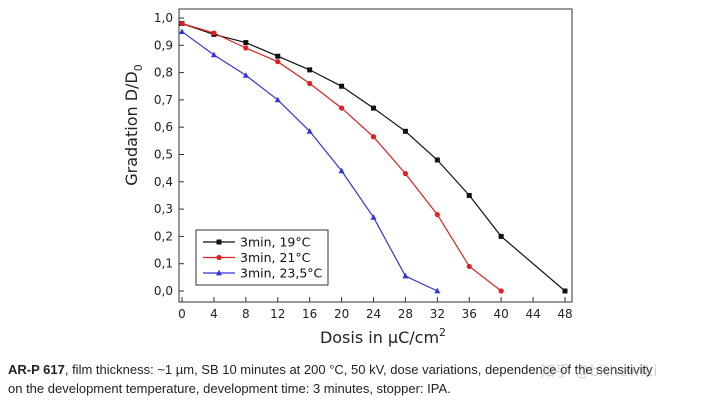 The width and height of the screenshot is (720, 405). Describe the element at coordinates (163, 155) in the screenshot. I see `y-tick-label: 0,5` at that location.